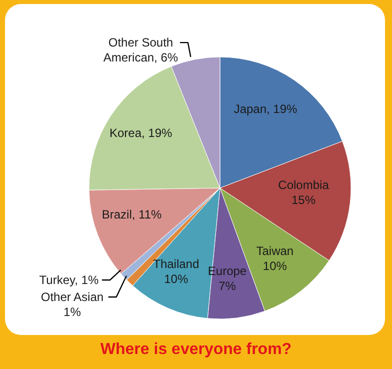 This screenshot has height=369, width=392. I want to click on slice-label: Colombia, so click(304, 185).